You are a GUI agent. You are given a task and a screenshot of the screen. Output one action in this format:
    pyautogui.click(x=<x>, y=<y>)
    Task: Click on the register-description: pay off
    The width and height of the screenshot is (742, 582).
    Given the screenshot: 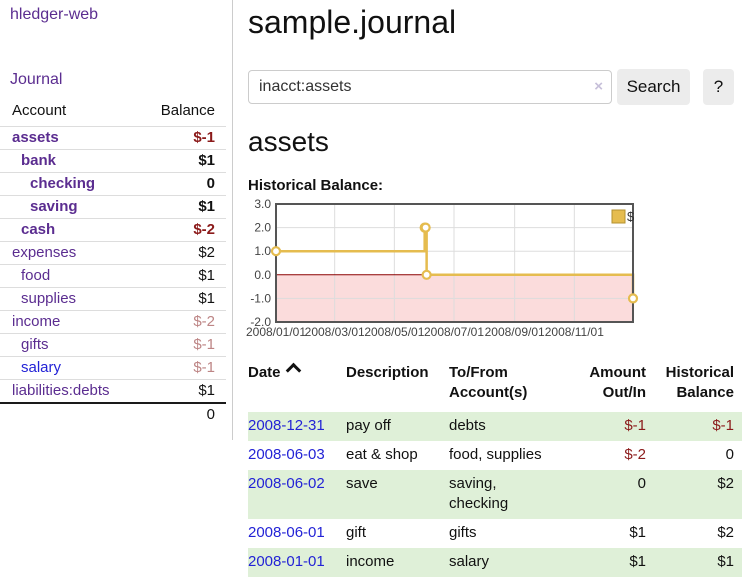 What is the action you would take?
    pyautogui.click(x=368, y=425)
    